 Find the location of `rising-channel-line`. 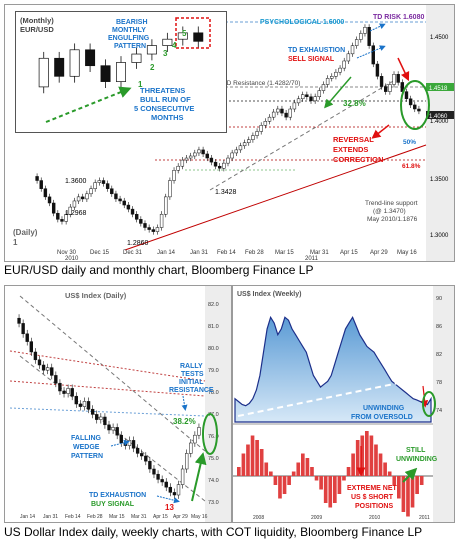

rising-channel-line is located at coordinates (302, 135).